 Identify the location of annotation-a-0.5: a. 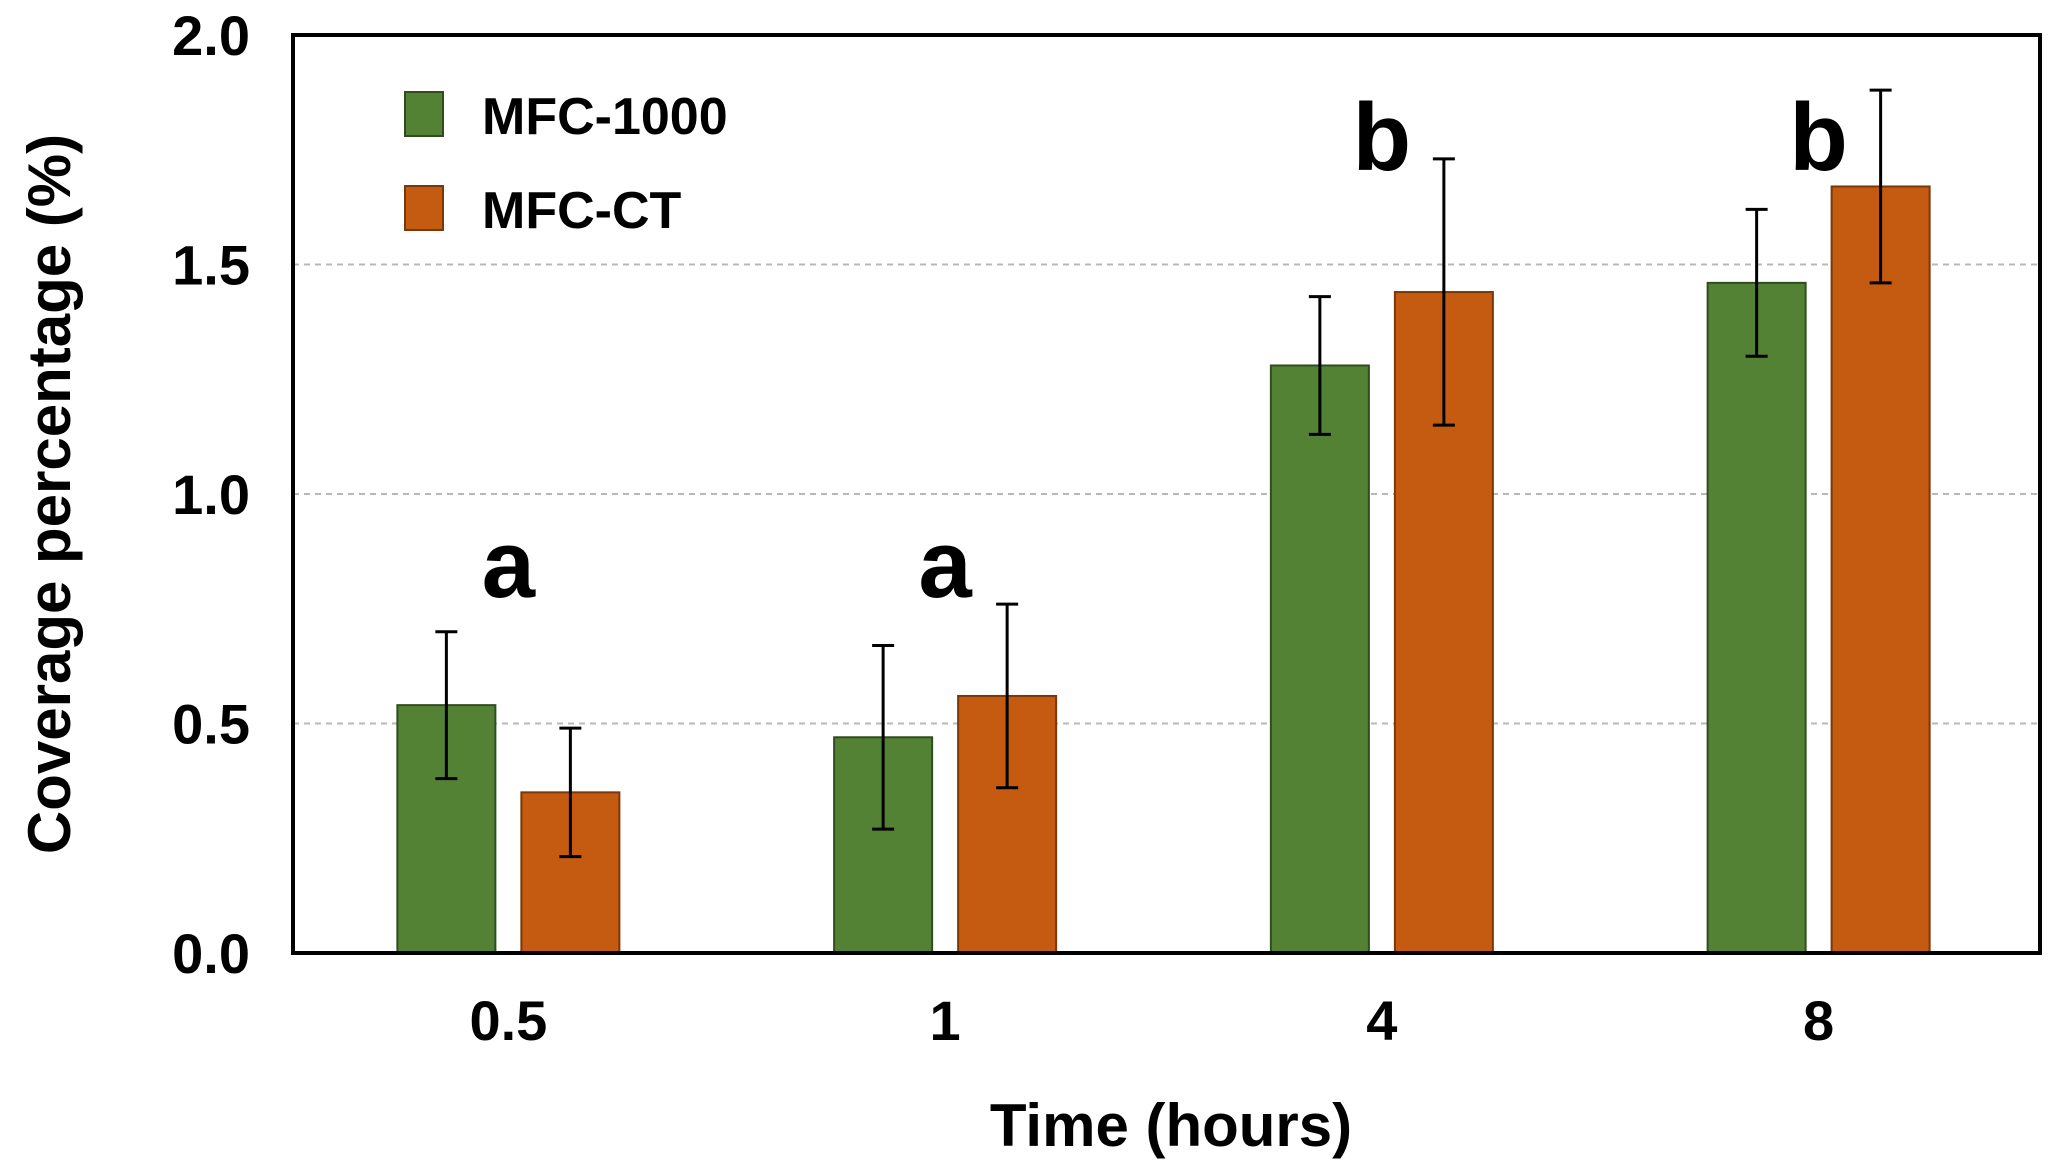
(509, 564).